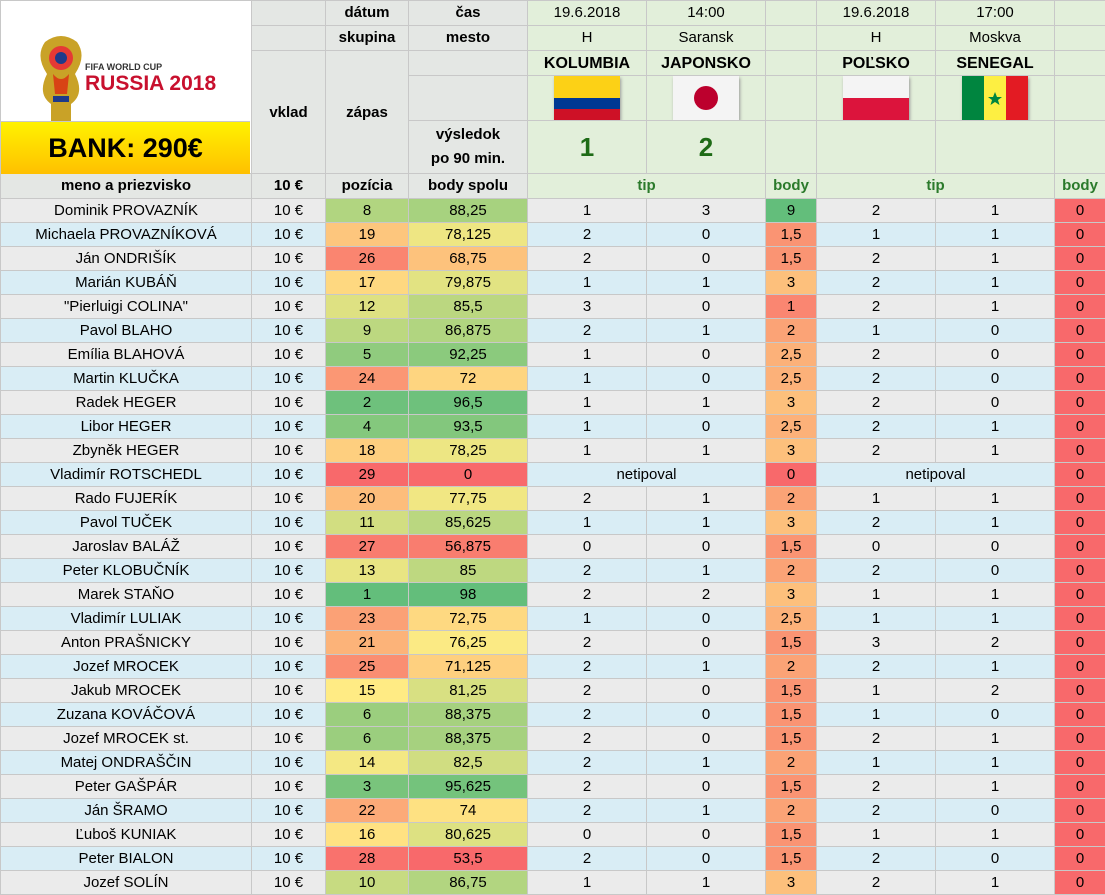 Image resolution: width=1105 pixels, height=895 pixels. I want to click on player-position: 4, so click(367, 427).